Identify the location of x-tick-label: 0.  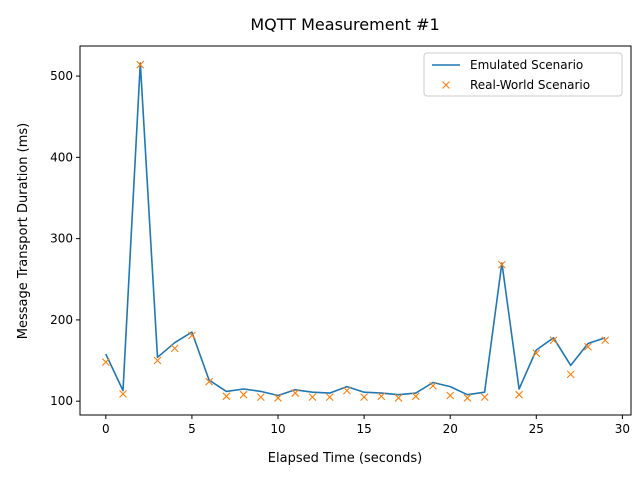
(106, 429).